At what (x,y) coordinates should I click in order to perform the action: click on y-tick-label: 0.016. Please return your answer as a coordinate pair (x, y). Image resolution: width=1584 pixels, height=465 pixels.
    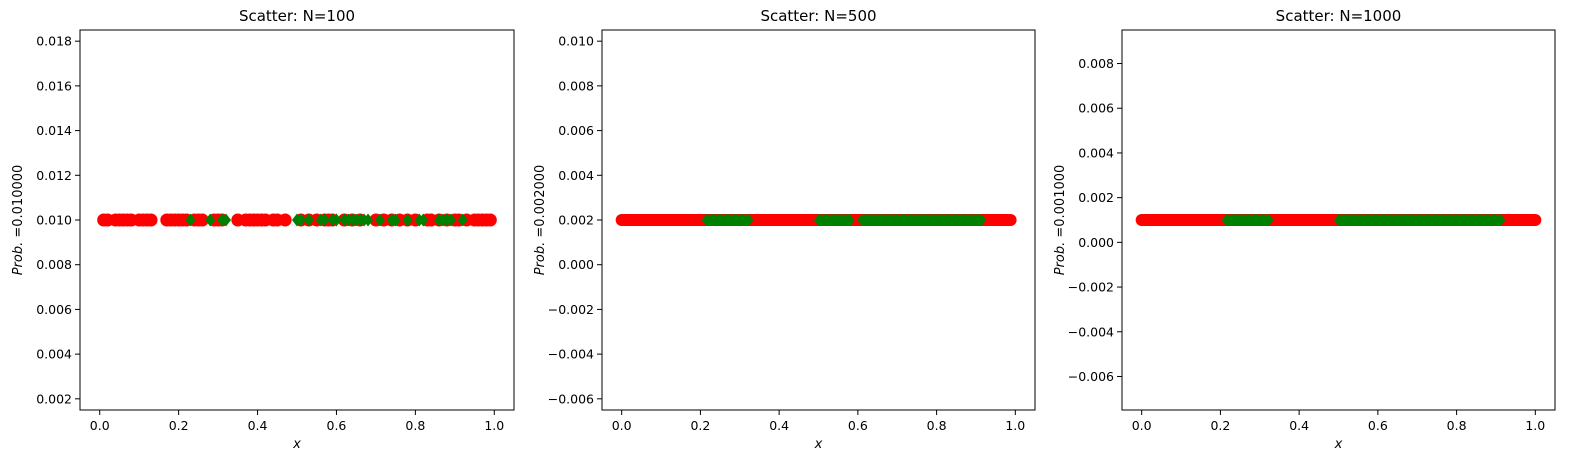
    Looking at the image, I should click on (54, 85).